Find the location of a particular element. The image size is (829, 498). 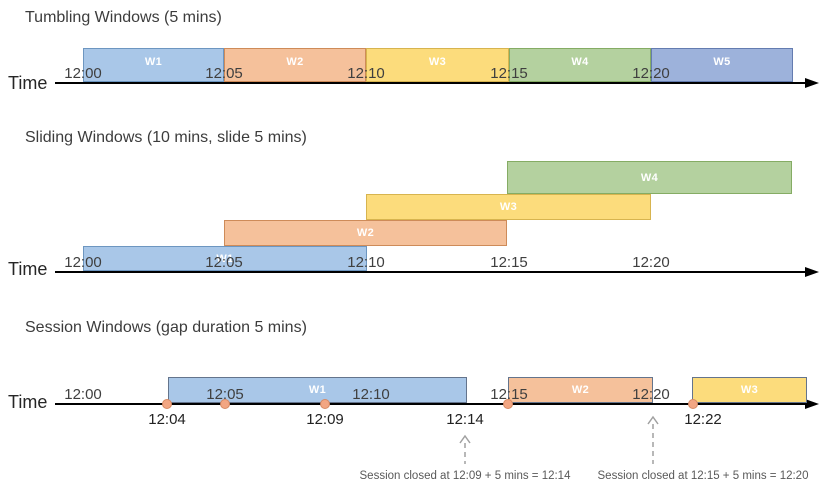

session-tick-1215: 12:15 is located at coordinates (509, 394).